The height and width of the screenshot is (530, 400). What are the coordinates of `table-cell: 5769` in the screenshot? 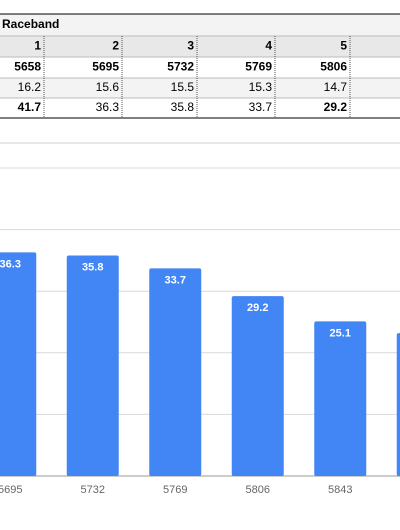 It's located at (258, 67).